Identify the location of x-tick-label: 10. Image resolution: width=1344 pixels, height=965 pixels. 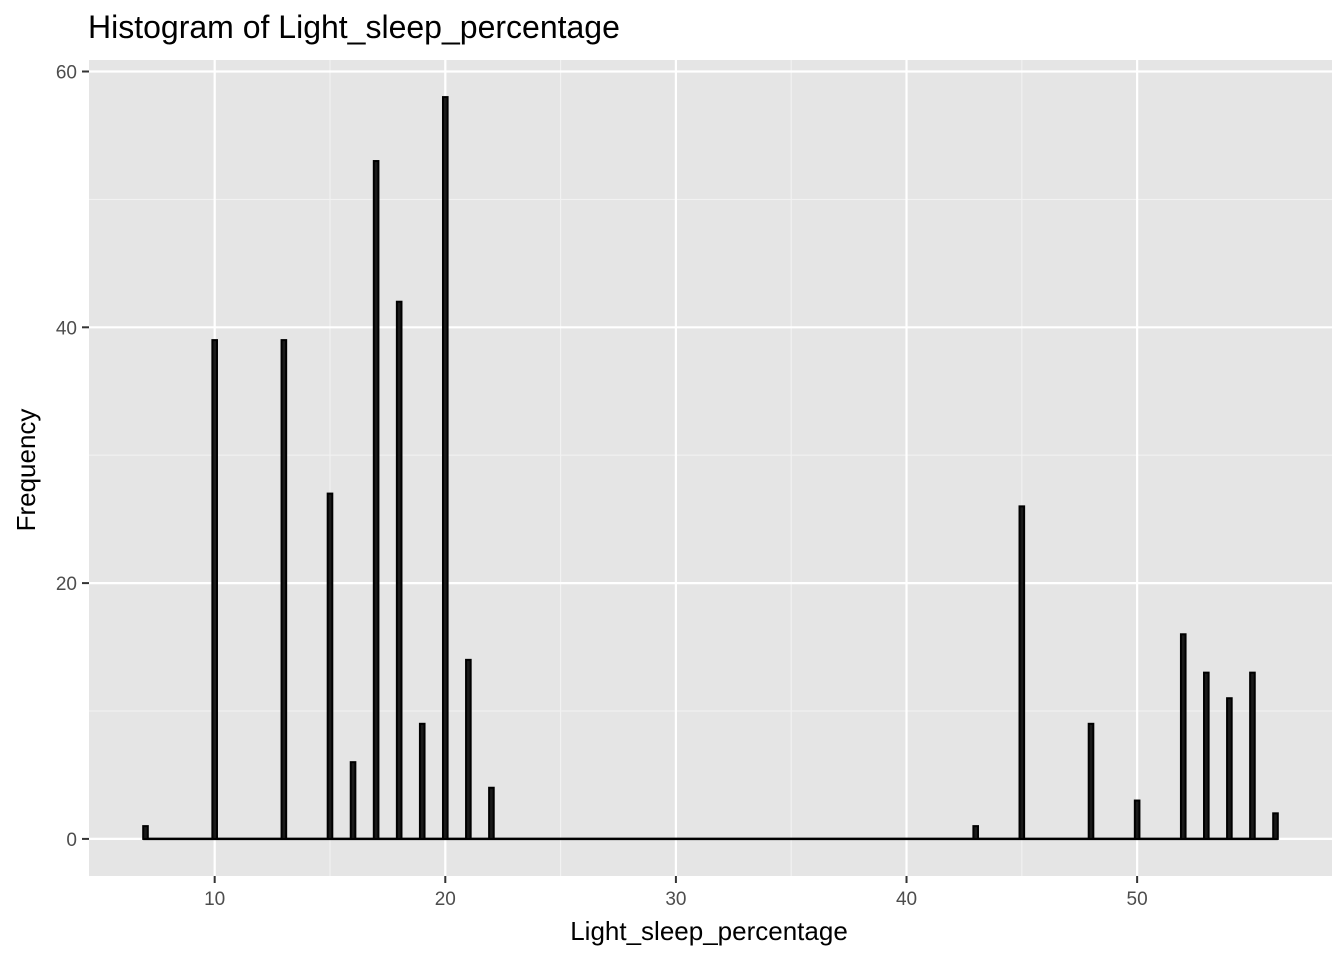
(214, 899).